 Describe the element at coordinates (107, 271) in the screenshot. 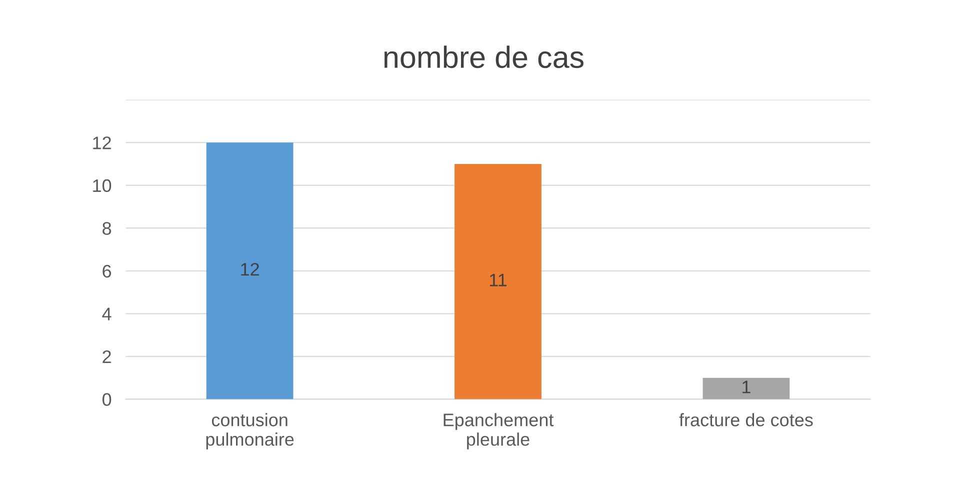

I see `y-tick-label: 6` at that location.